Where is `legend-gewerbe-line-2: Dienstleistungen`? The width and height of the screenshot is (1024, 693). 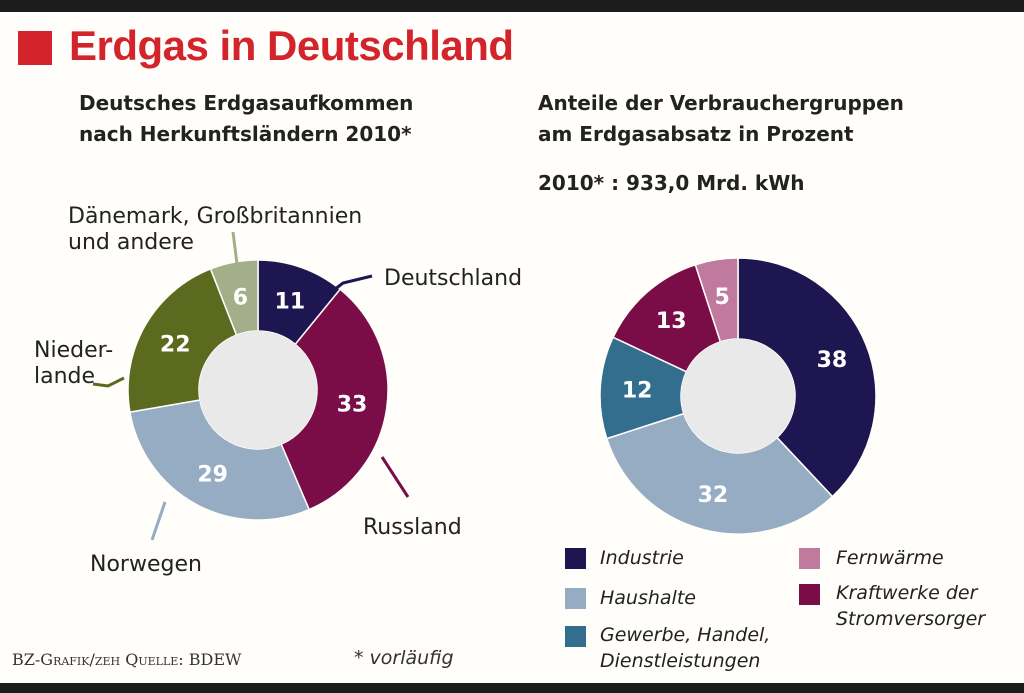
legend-gewerbe-line-2: Dienstleistungen is located at coordinates (680, 661).